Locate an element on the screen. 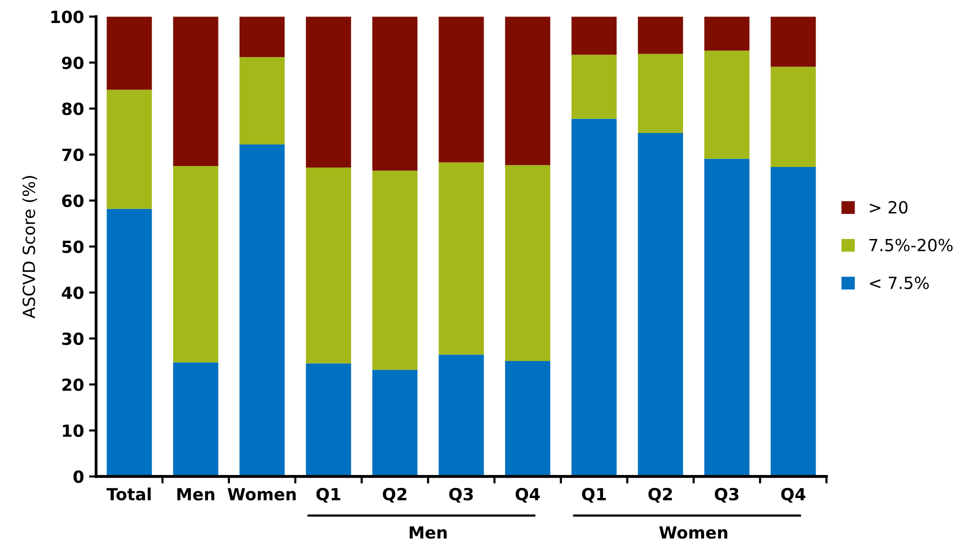  y-axis-title: ASCVD Score (%) is located at coordinates (30, 247).